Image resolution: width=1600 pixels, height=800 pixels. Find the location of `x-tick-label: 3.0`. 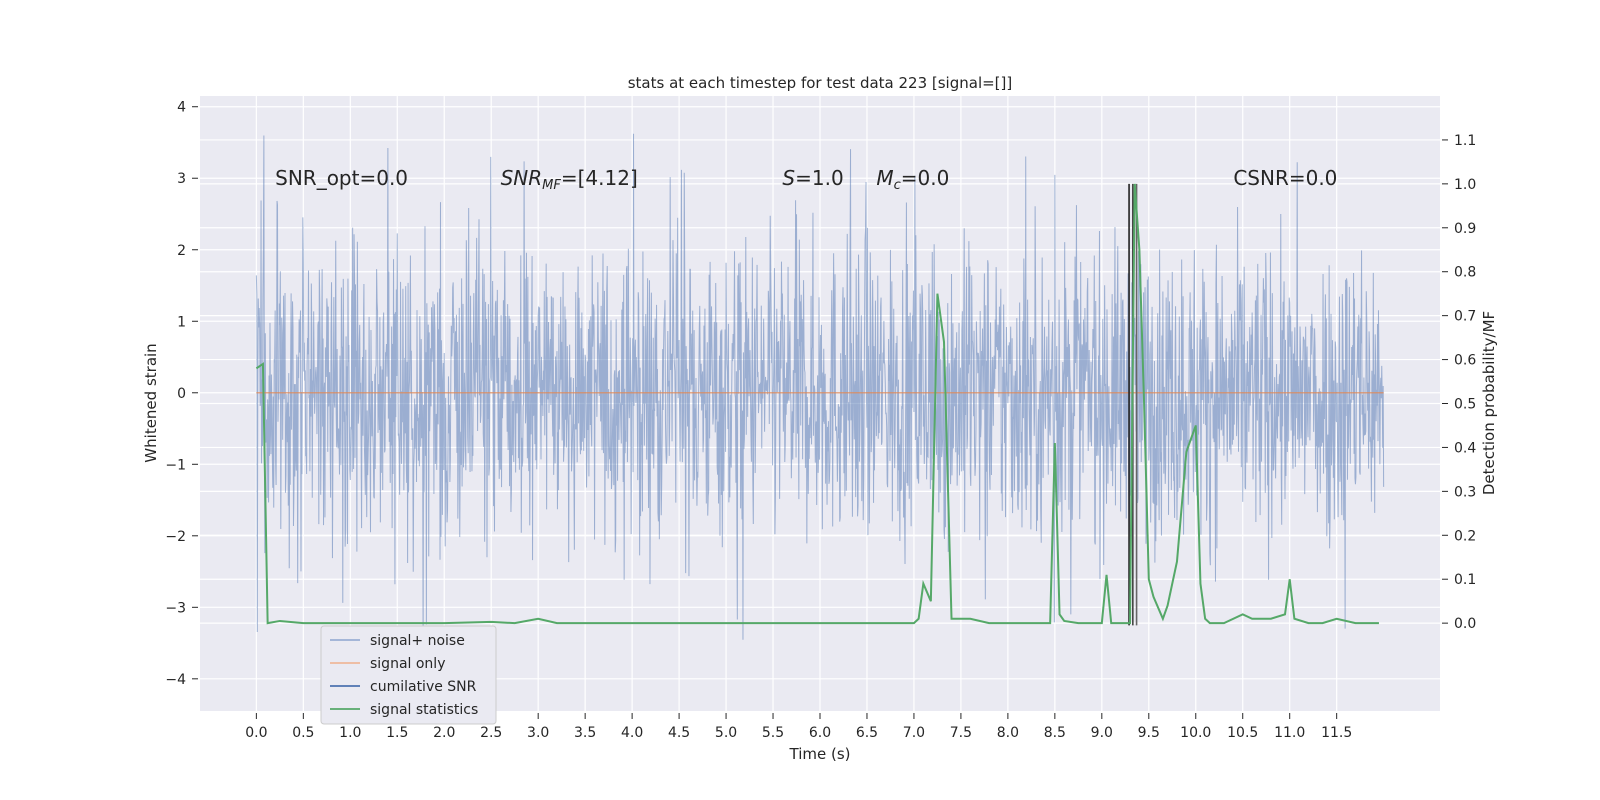

x-tick-label: 3.0 is located at coordinates (538, 733).